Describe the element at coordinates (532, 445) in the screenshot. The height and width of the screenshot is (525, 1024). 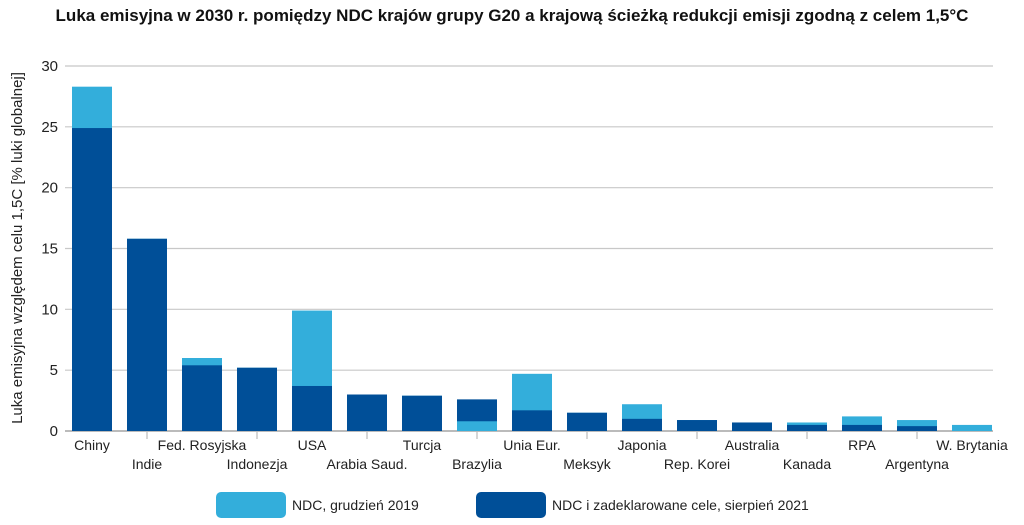
I see `x-tick-label: Unia Eur.` at that location.